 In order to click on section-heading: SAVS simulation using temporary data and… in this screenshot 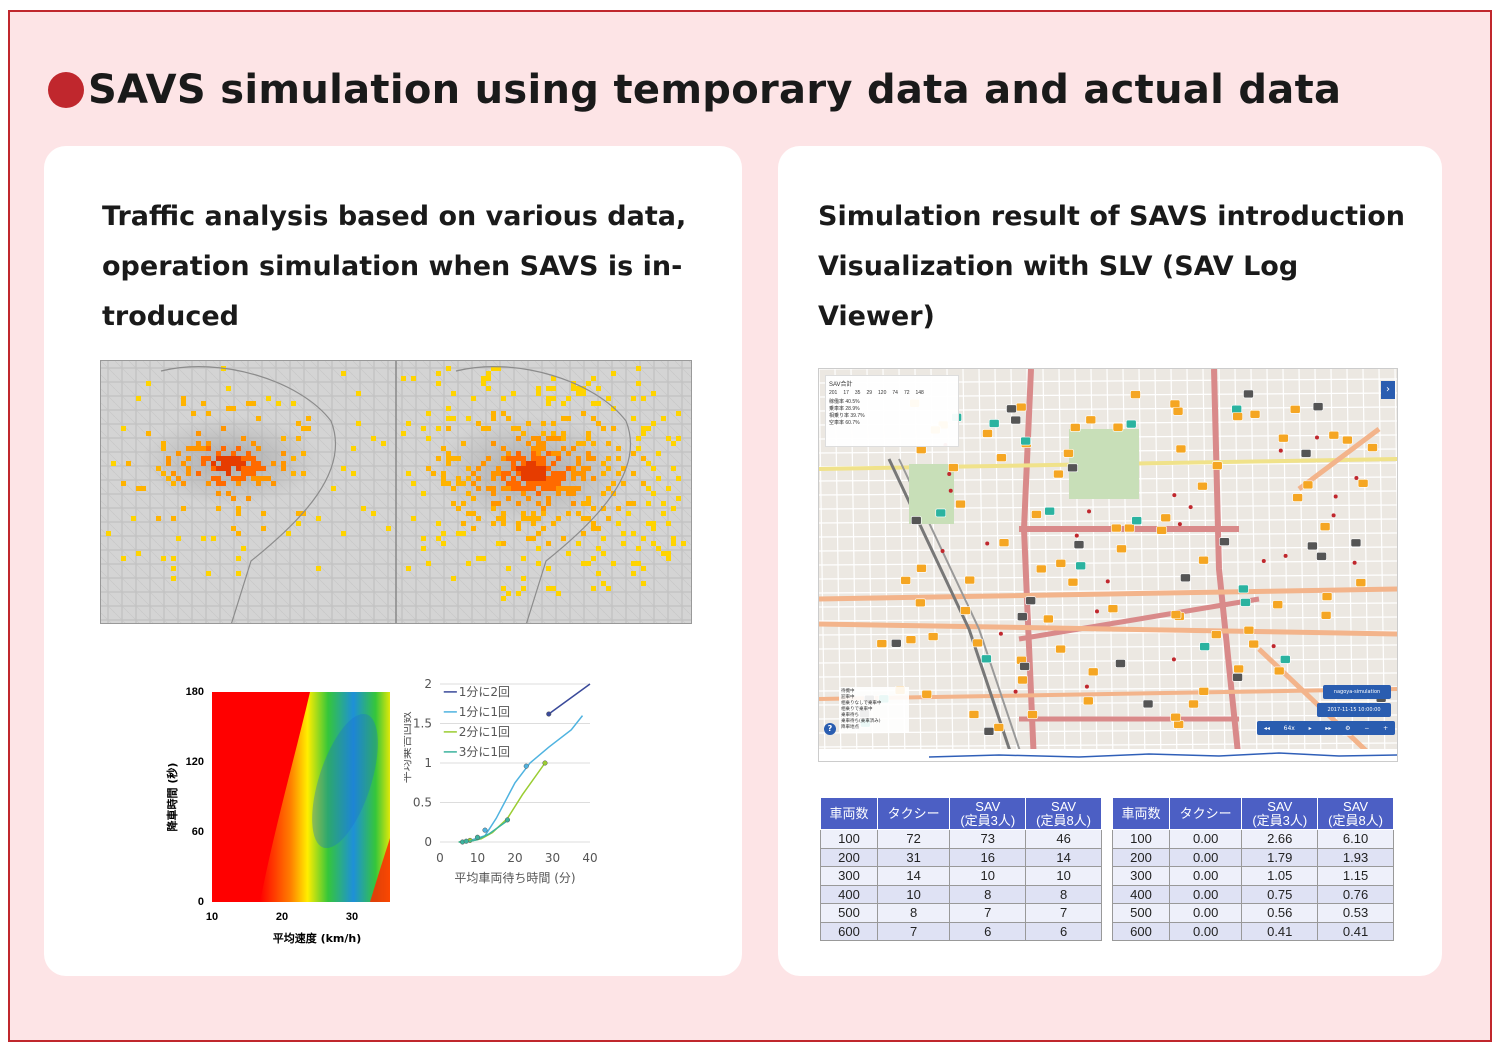, I will do `click(694, 90)`.